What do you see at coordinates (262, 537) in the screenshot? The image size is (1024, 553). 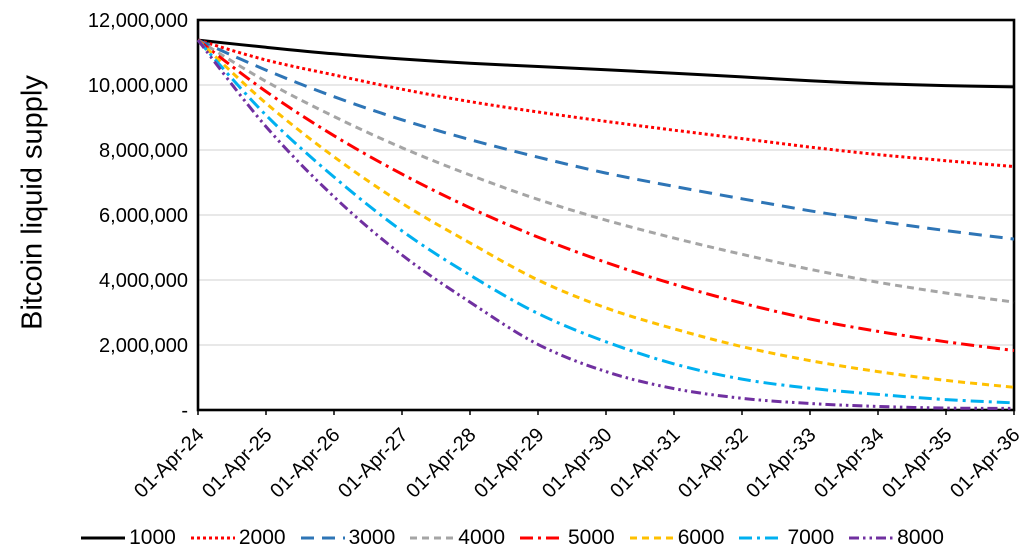 I see `legend-label: 2000` at bounding box center [262, 537].